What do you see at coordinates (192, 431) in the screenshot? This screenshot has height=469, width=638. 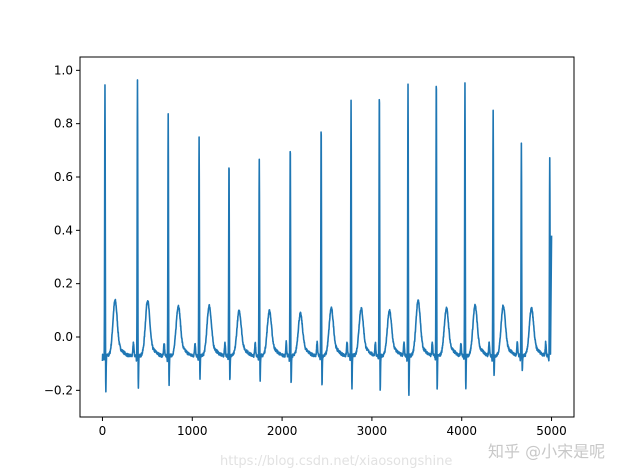 I see `x-tick-label: 1000` at bounding box center [192, 431].